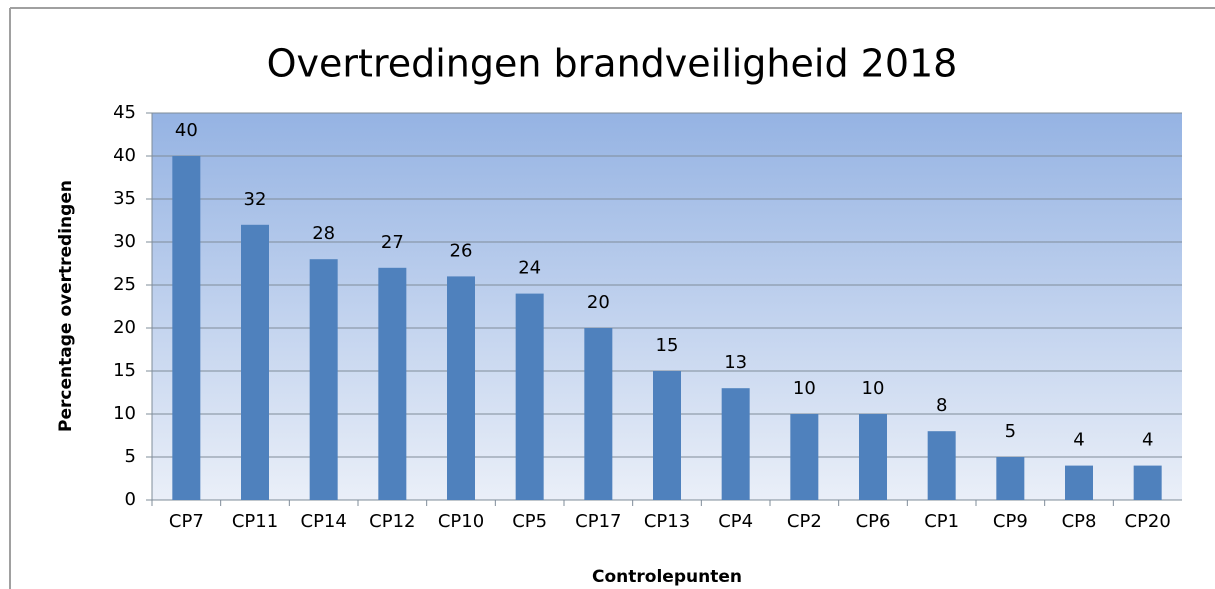 The height and width of the screenshot is (589, 1215). Describe the element at coordinates (124, 370) in the screenshot. I see `y-tick-label: 15` at that location.